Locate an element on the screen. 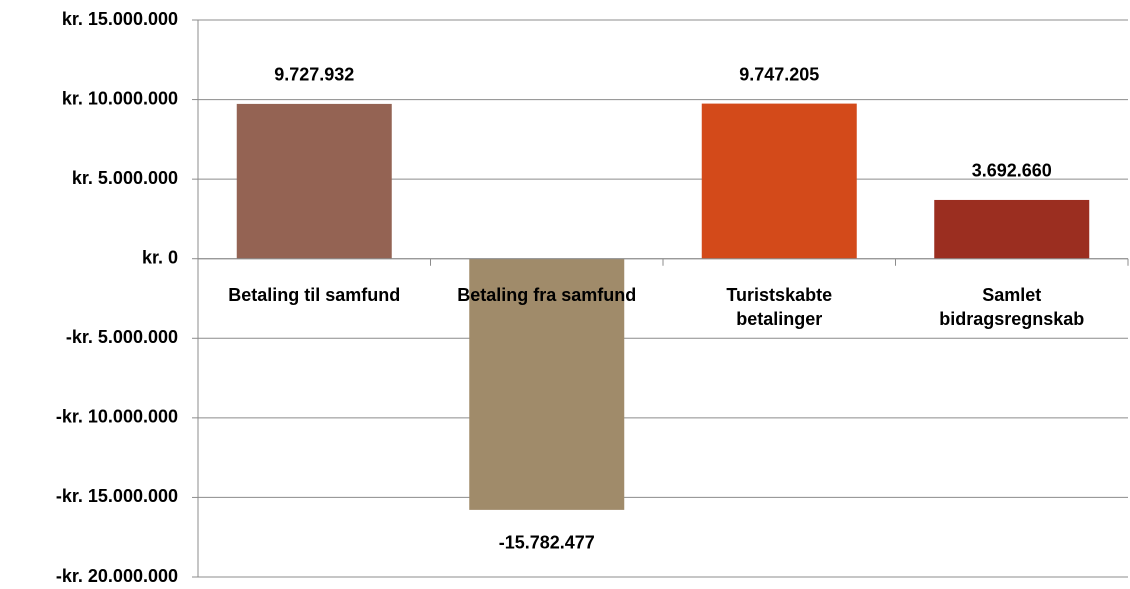 The width and height of the screenshot is (1130, 589). x-tick-label: Betaling til samfund is located at coordinates (314, 294).